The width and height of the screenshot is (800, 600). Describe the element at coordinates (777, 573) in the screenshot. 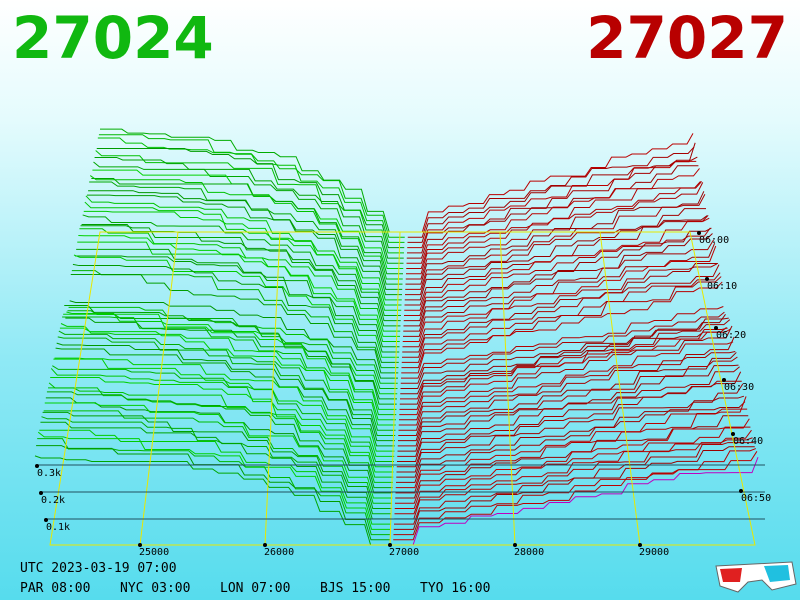

I see `cyan-lens` at that location.